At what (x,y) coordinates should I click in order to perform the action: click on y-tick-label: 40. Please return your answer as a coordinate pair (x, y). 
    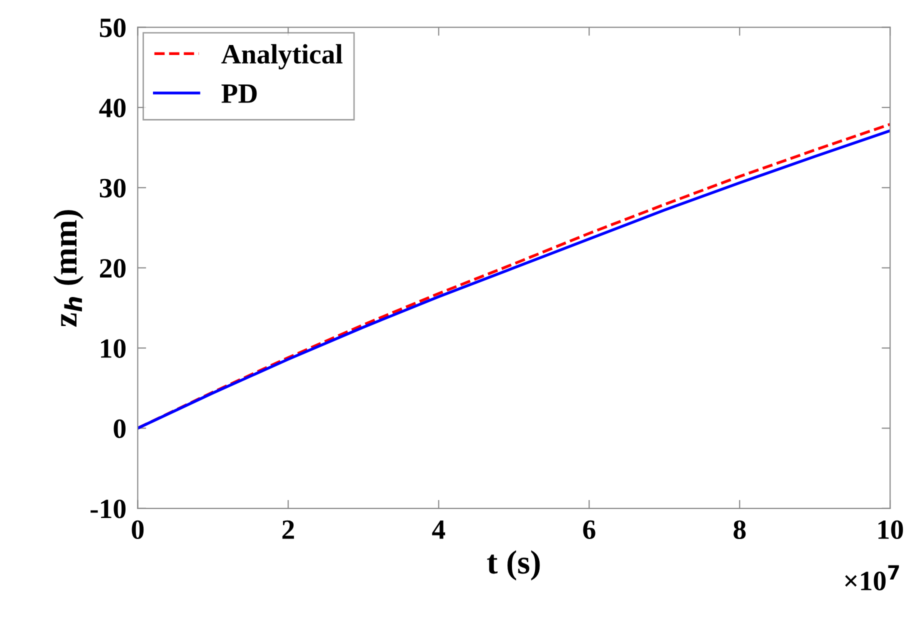
    Looking at the image, I should click on (112, 108).